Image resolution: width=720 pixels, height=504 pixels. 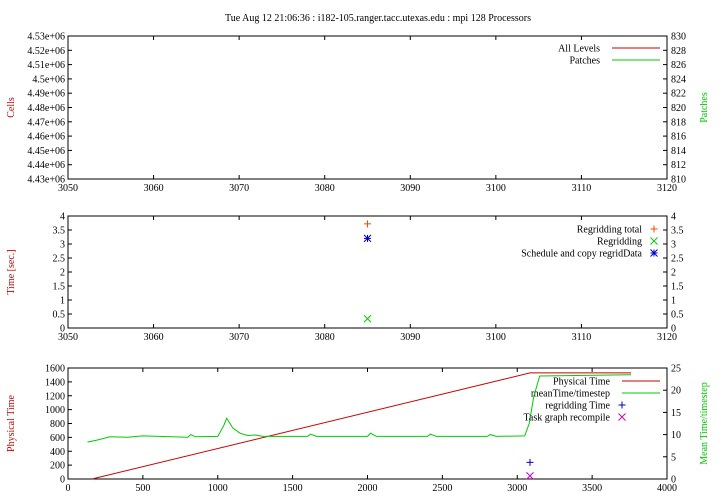 What do you see at coordinates (59, 315) in the screenshot?
I see `y-tick-label: 0.5` at bounding box center [59, 315].